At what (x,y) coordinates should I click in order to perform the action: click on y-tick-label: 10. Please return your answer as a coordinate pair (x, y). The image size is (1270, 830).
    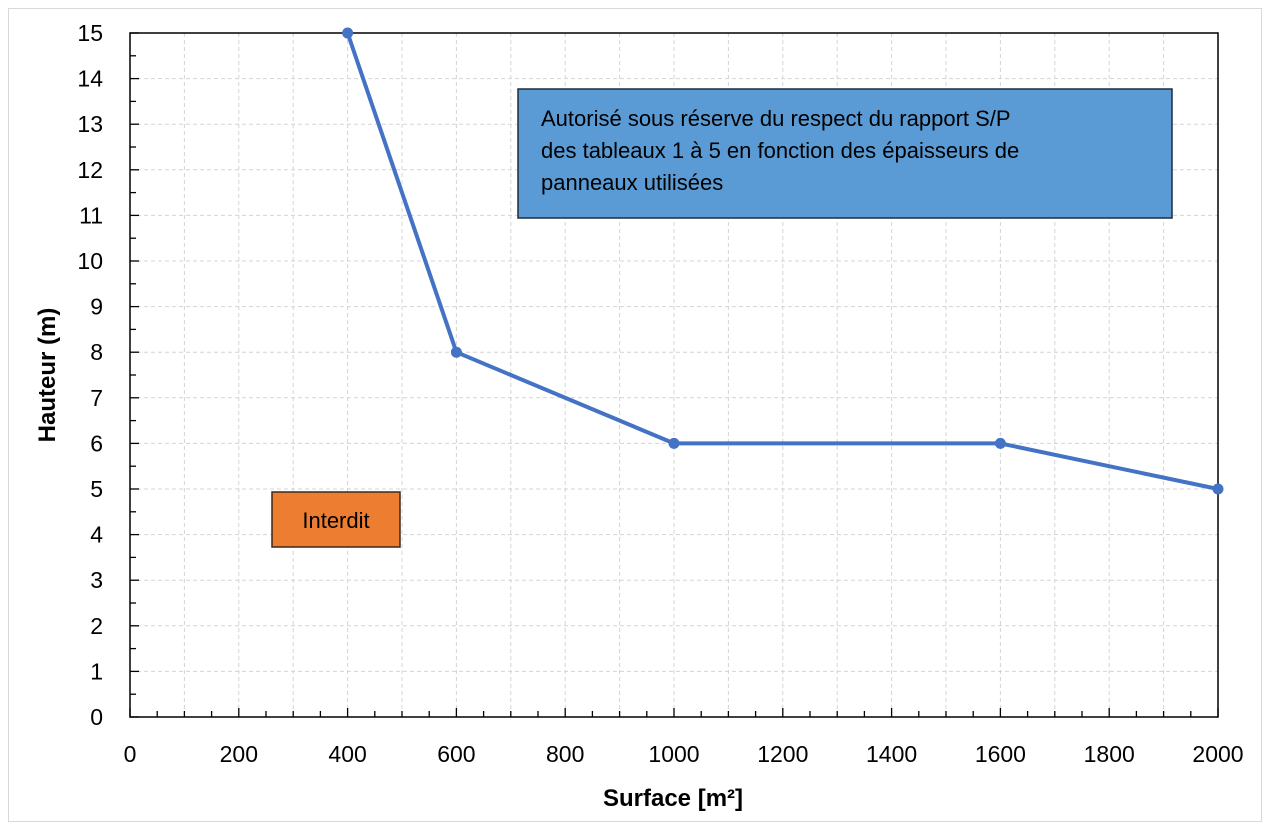
    Looking at the image, I should click on (90, 261).